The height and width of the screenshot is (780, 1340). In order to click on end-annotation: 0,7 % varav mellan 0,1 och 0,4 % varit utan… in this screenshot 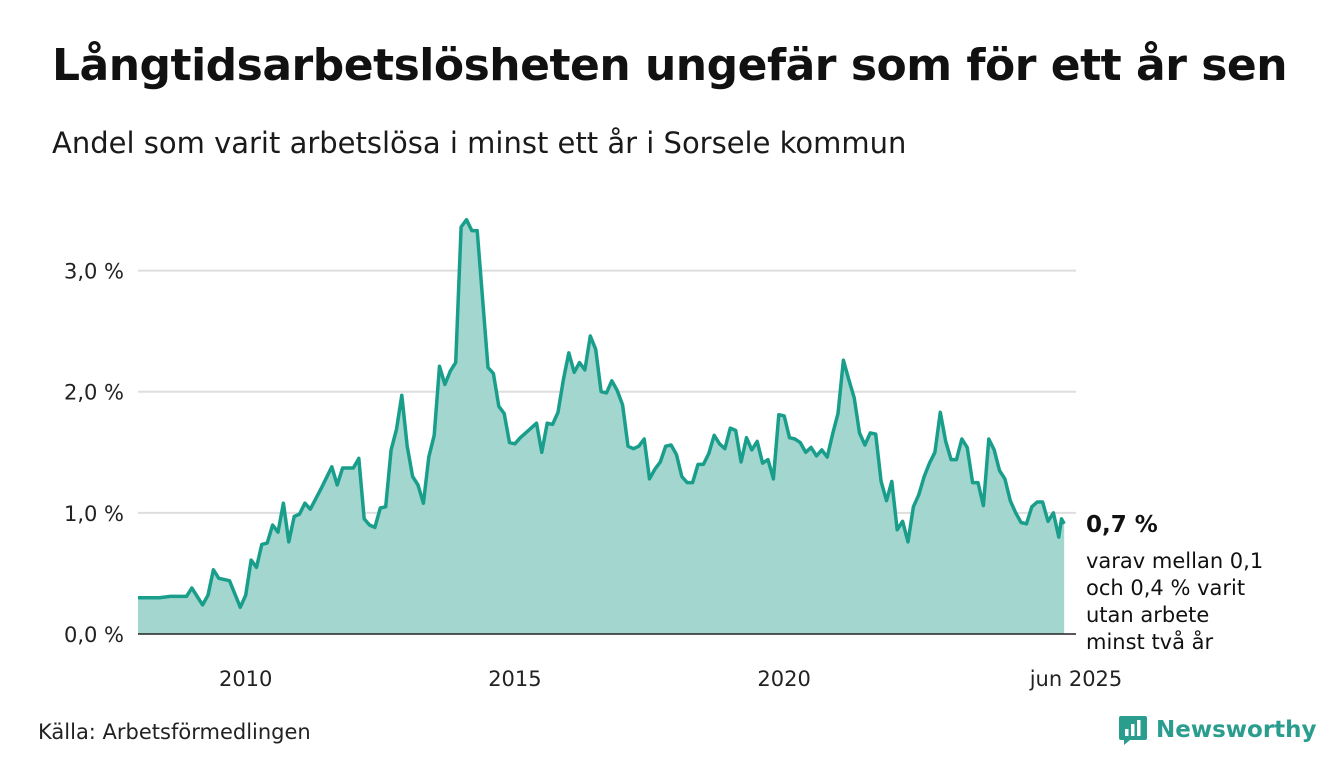, I will do `click(1174, 583)`.